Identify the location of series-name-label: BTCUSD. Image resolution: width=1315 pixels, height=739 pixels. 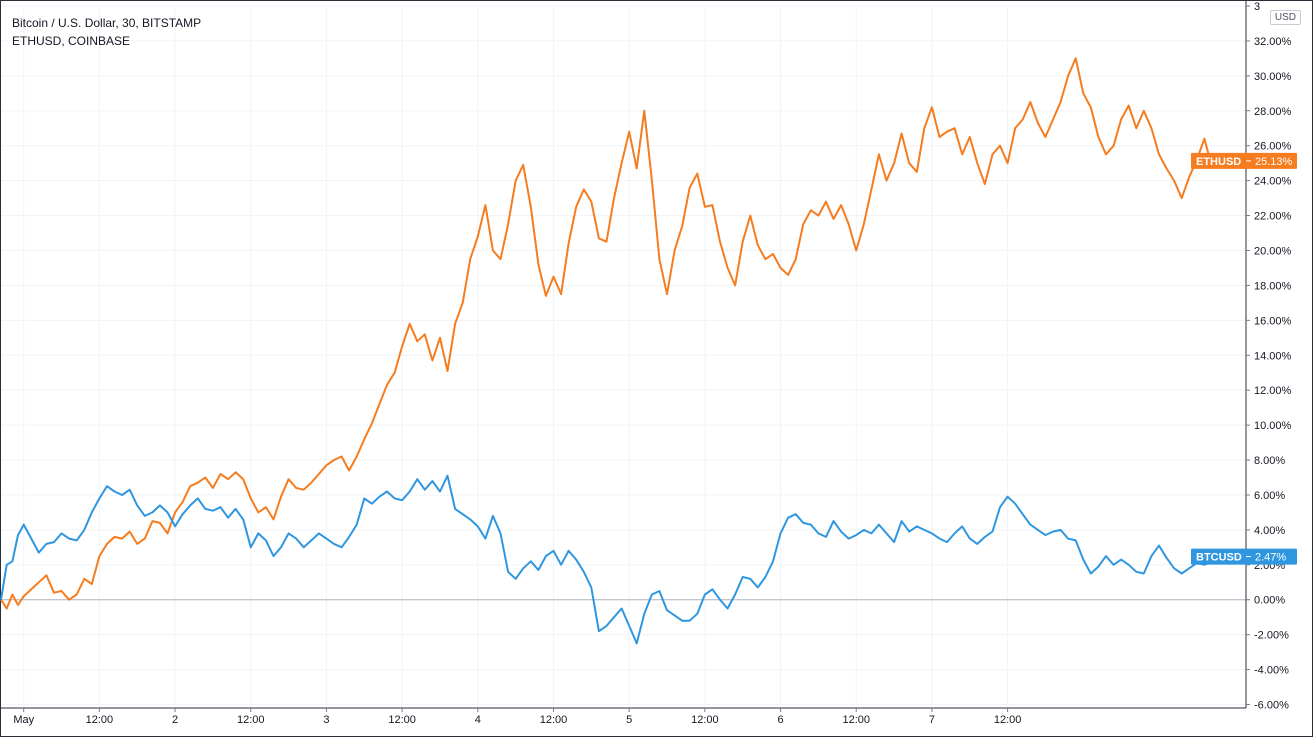
(1219, 558).